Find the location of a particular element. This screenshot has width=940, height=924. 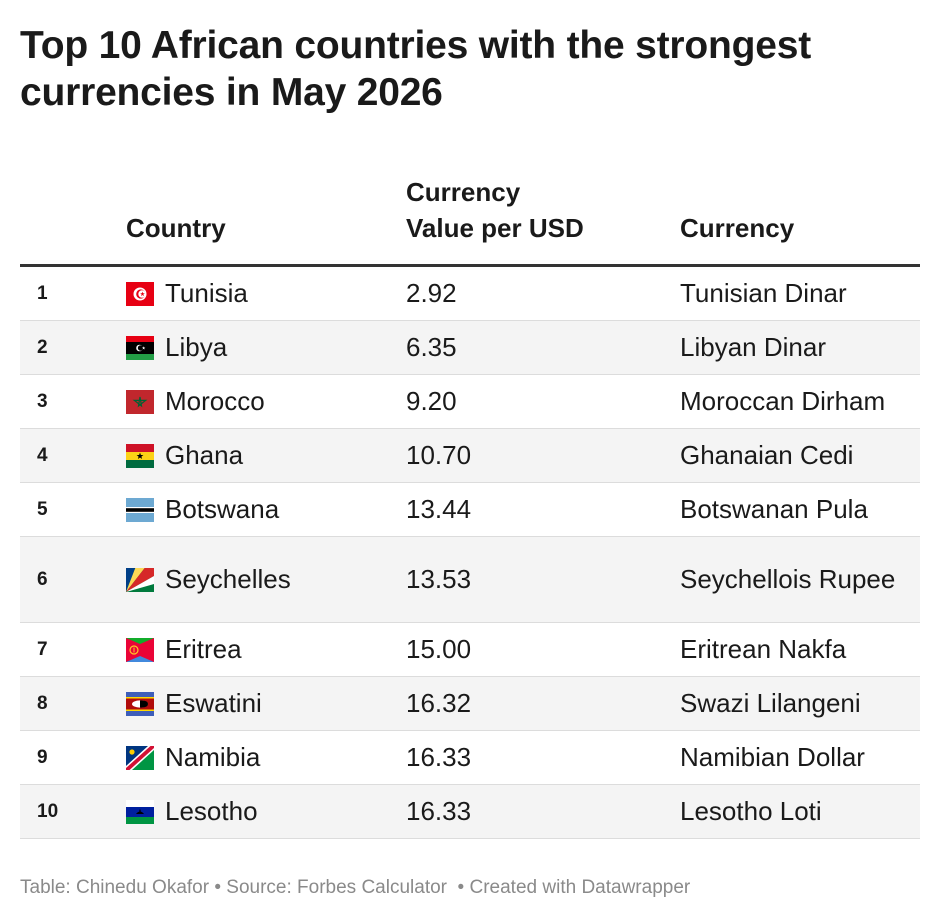

currency-cell: Ghanaian Cedi is located at coordinates (767, 455).